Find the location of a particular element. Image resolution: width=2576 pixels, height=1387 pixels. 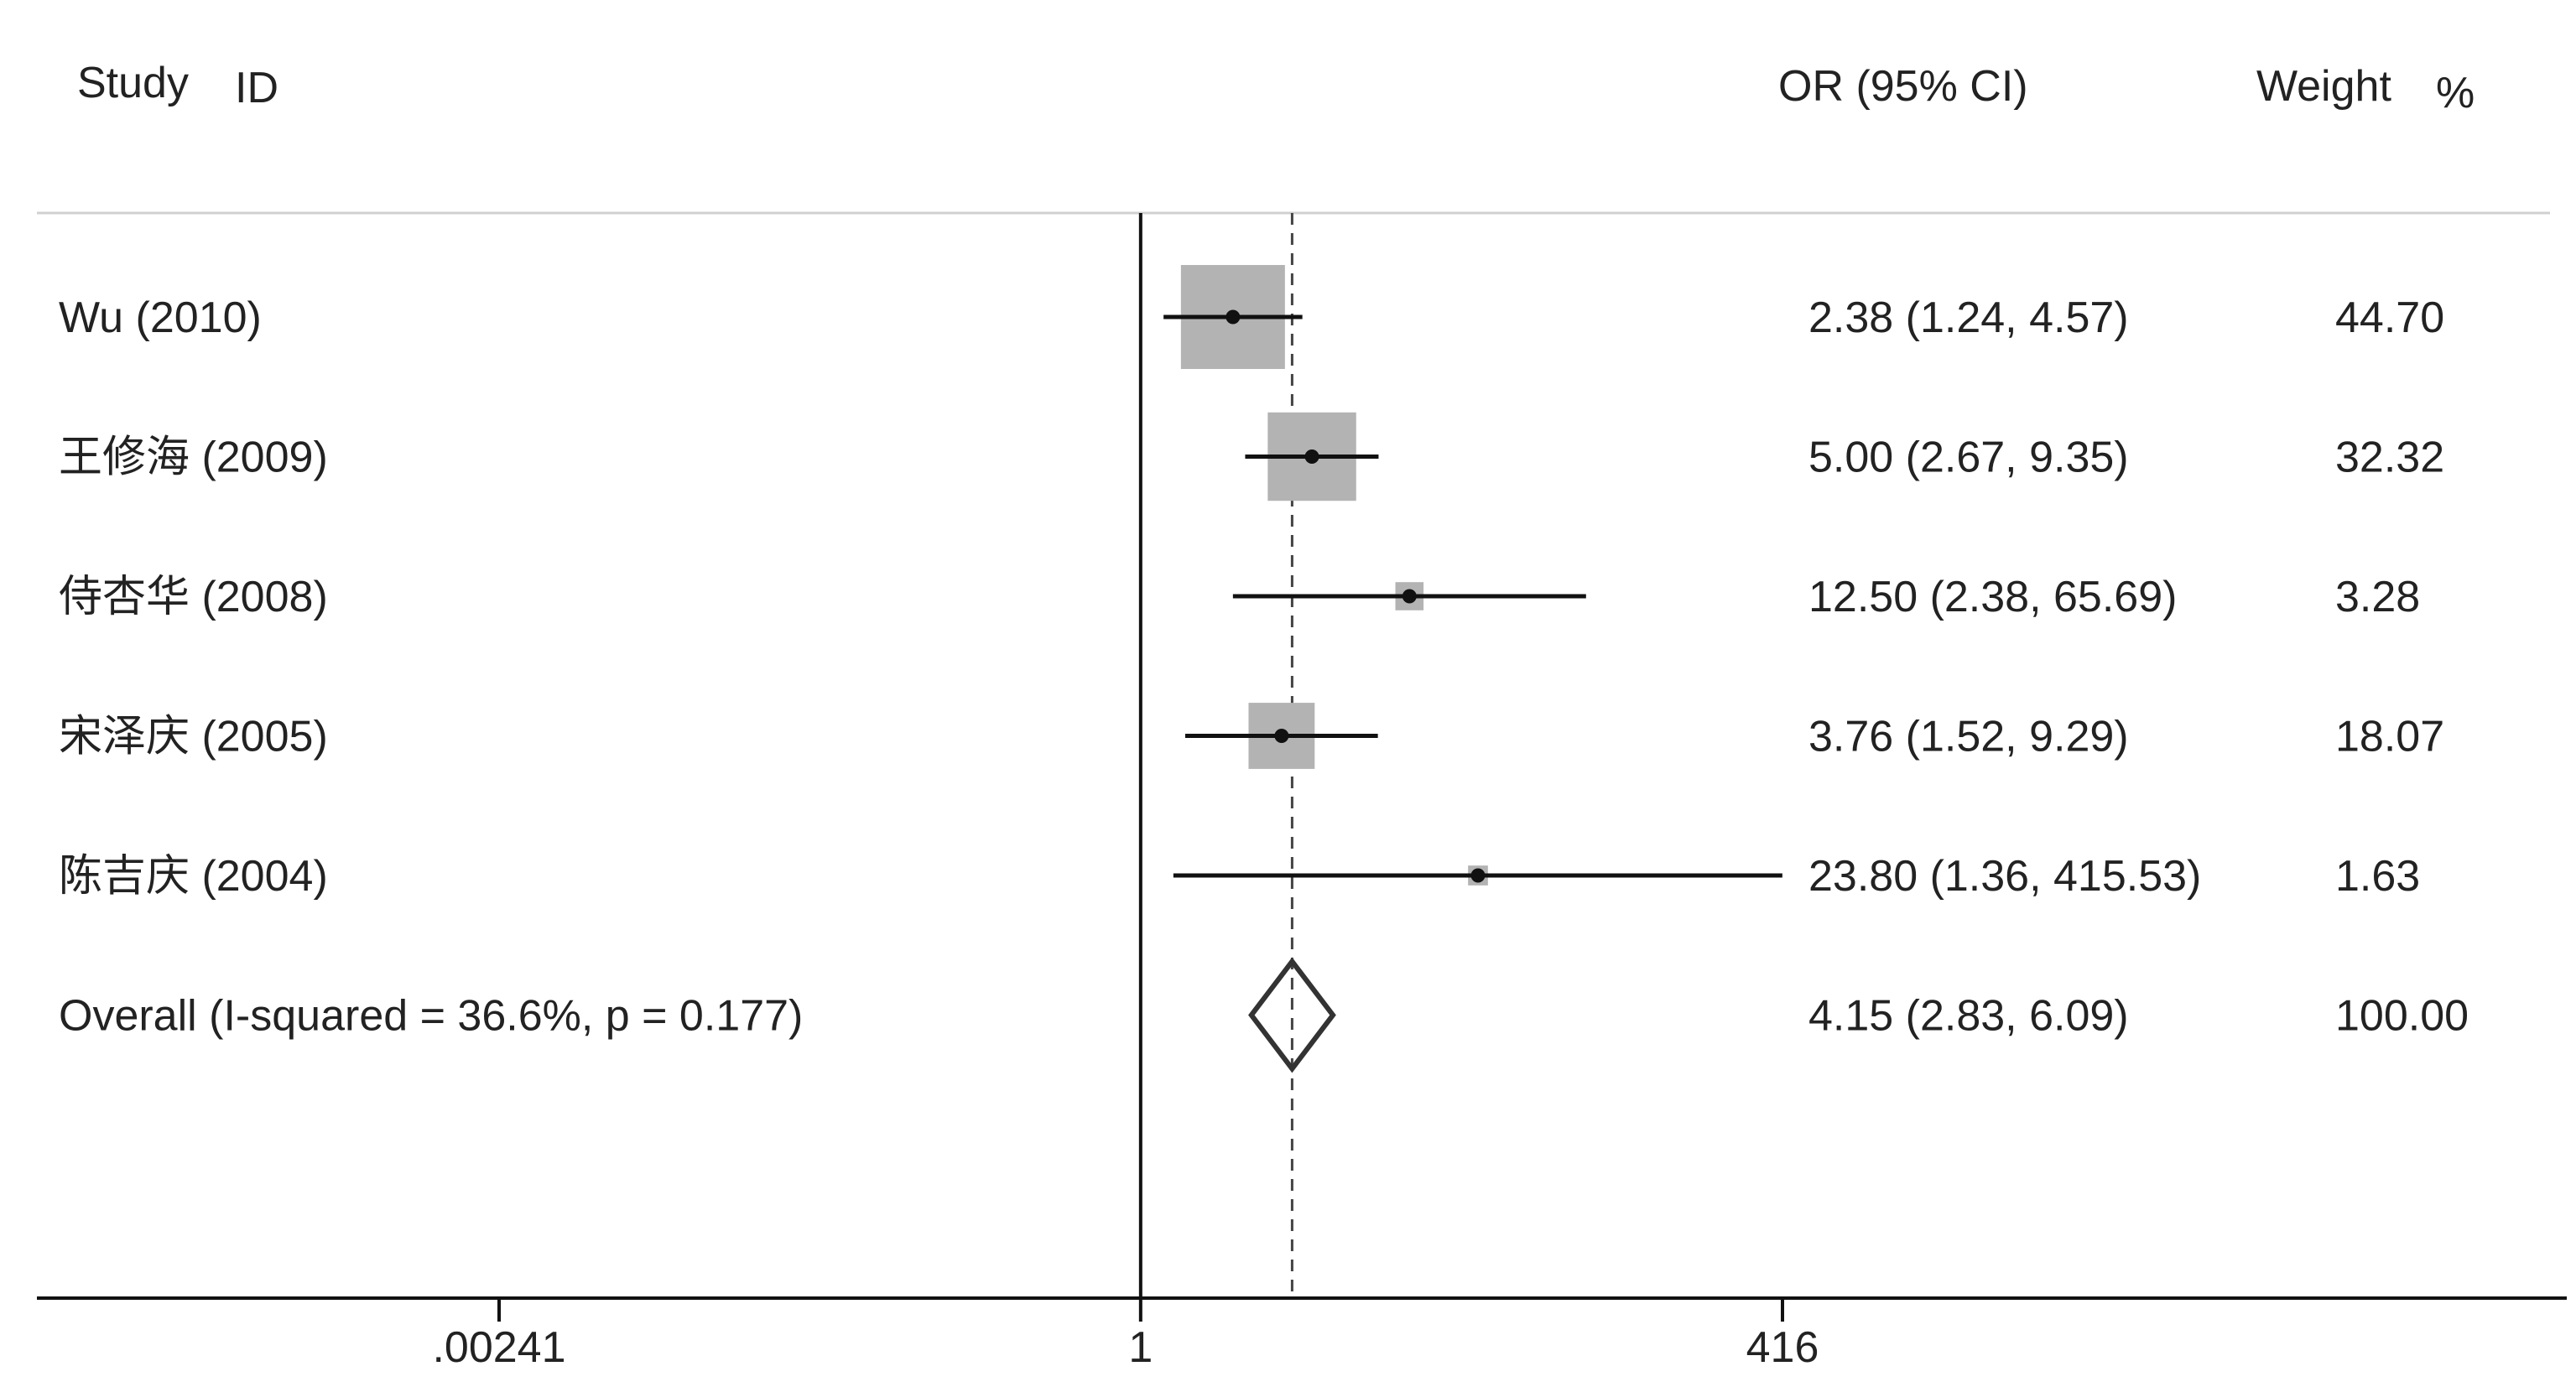

study-ci-text-3: 3.76 (1.52, 9.29) is located at coordinates (1968, 737).